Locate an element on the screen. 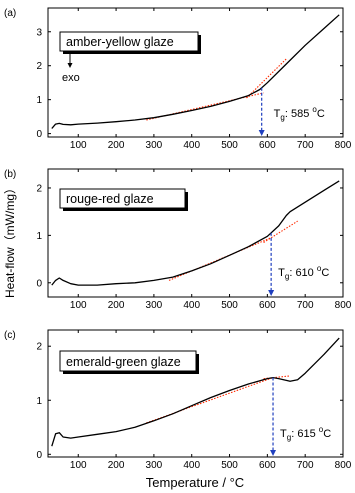 The height and width of the screenshot is (493, 355). exo-arrow-icon is located at coordinates (70, 65).